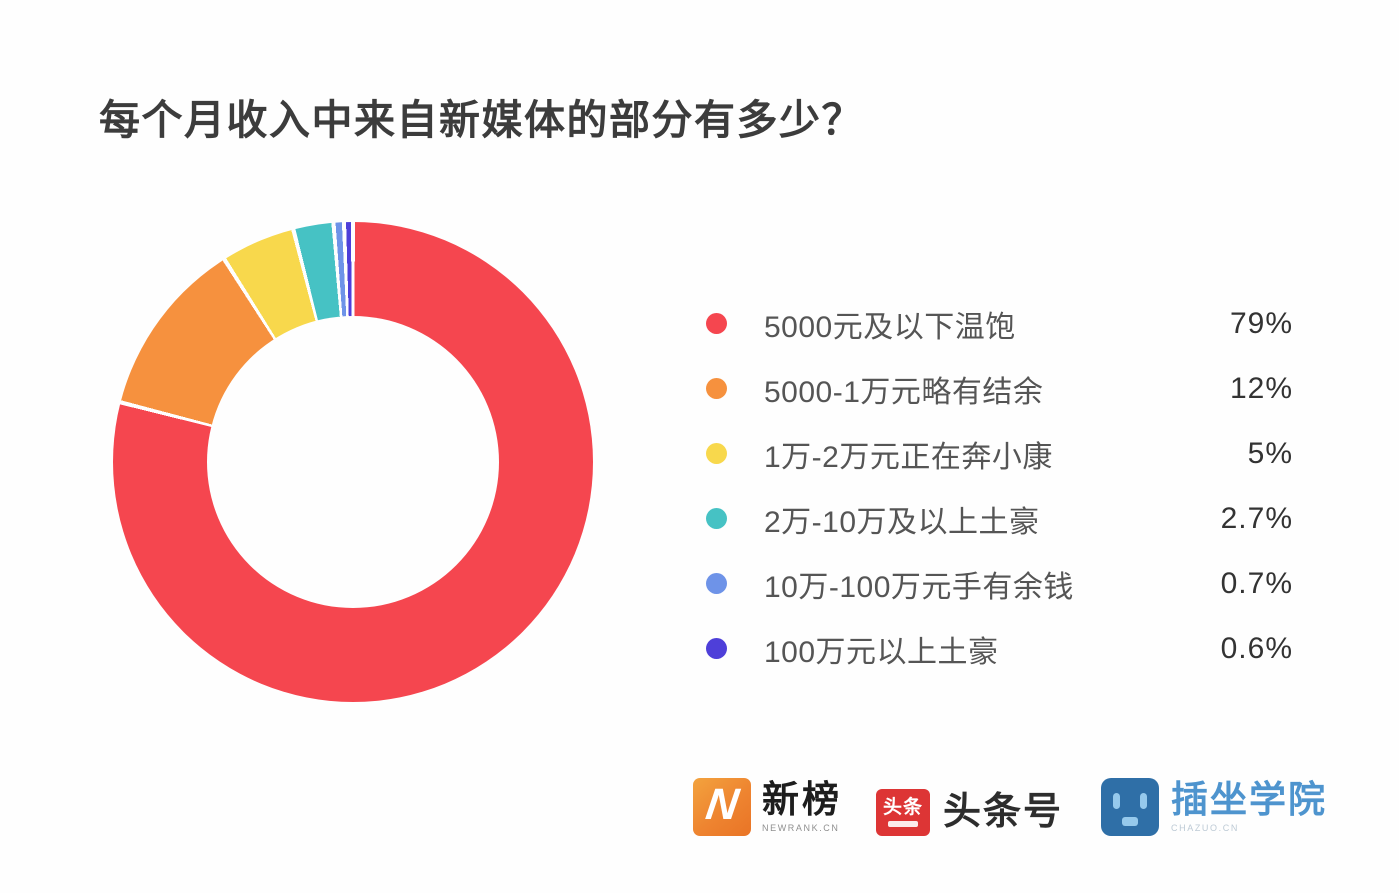 This screenshot has height=893, width=1399. What do you see at coordinates (908, 457) in the screenshot?
I see `legend-item-label: 1万-2万元正在奔小康` at bounding box center [908, 457].